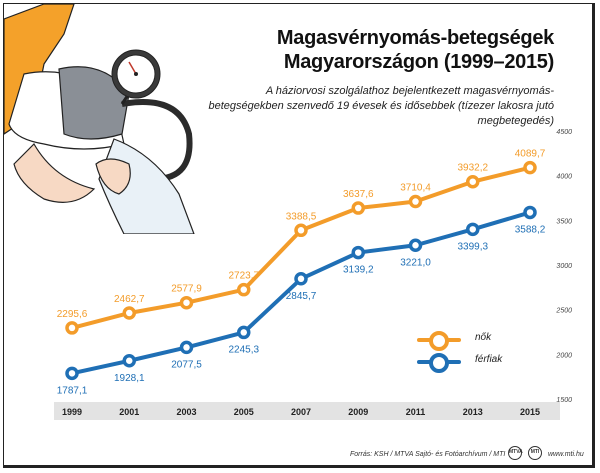  Describe the element at coordinates (301, 296) in the screenshot. I see `data-label-ferfiak: 2845,7` at that location.